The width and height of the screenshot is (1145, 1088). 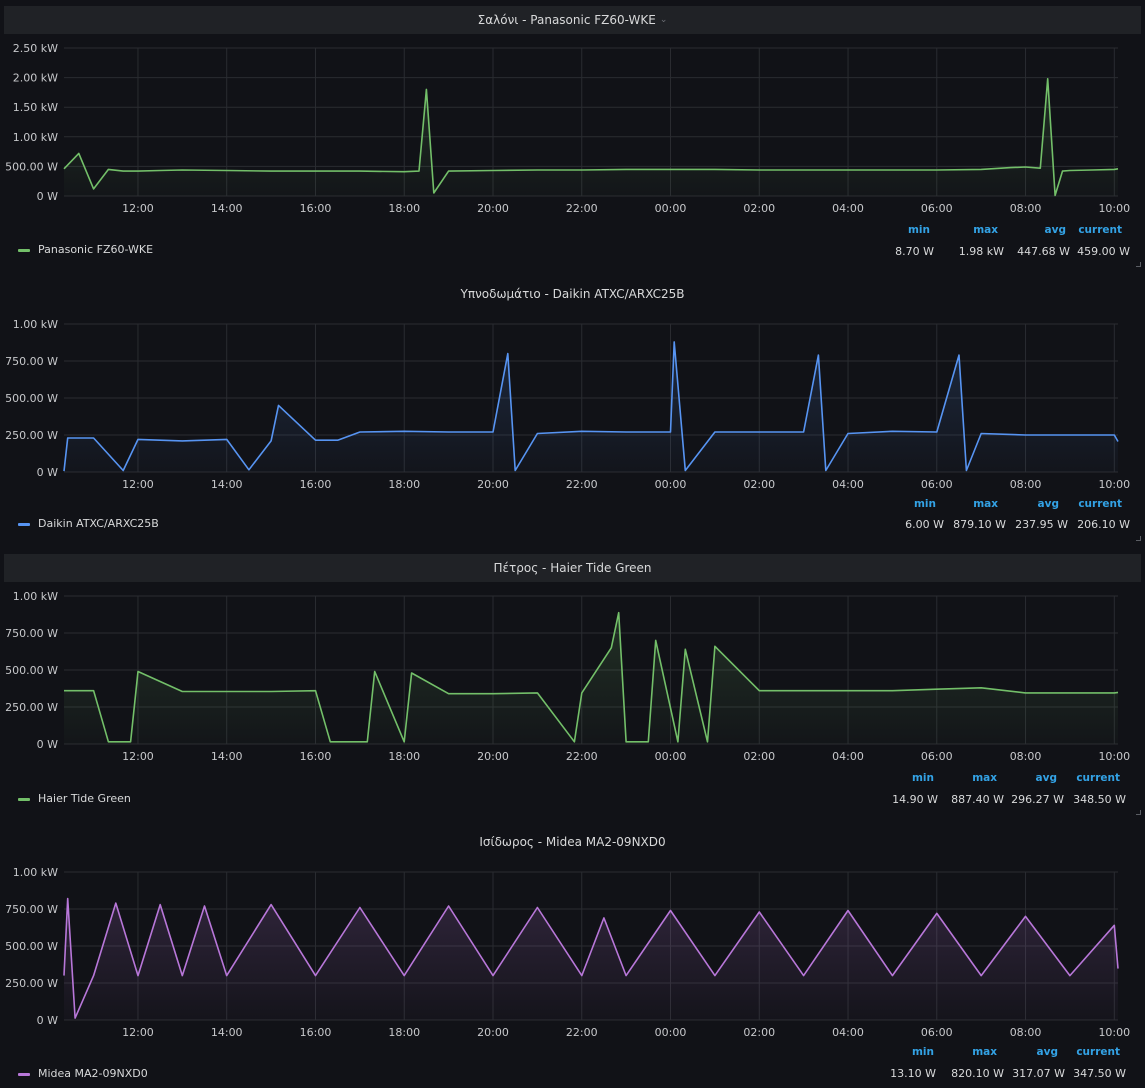 I want to click on y-tick-label: 2.00 kW, so click(x=35, y=78).